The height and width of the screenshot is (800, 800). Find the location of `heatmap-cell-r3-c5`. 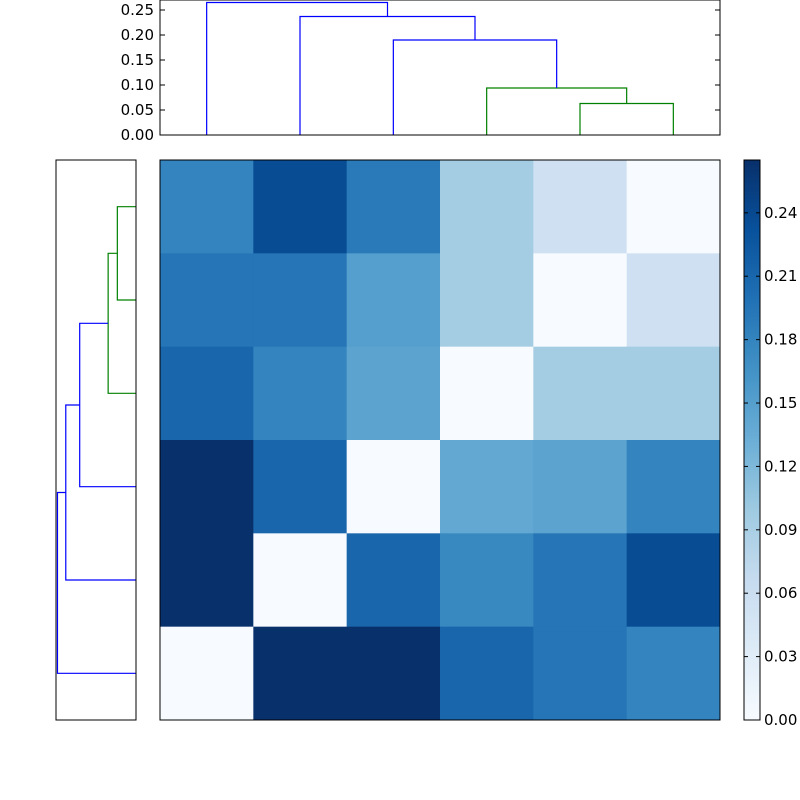

heatmap-cell-r3-c5 is located at coordinates (673, 487).